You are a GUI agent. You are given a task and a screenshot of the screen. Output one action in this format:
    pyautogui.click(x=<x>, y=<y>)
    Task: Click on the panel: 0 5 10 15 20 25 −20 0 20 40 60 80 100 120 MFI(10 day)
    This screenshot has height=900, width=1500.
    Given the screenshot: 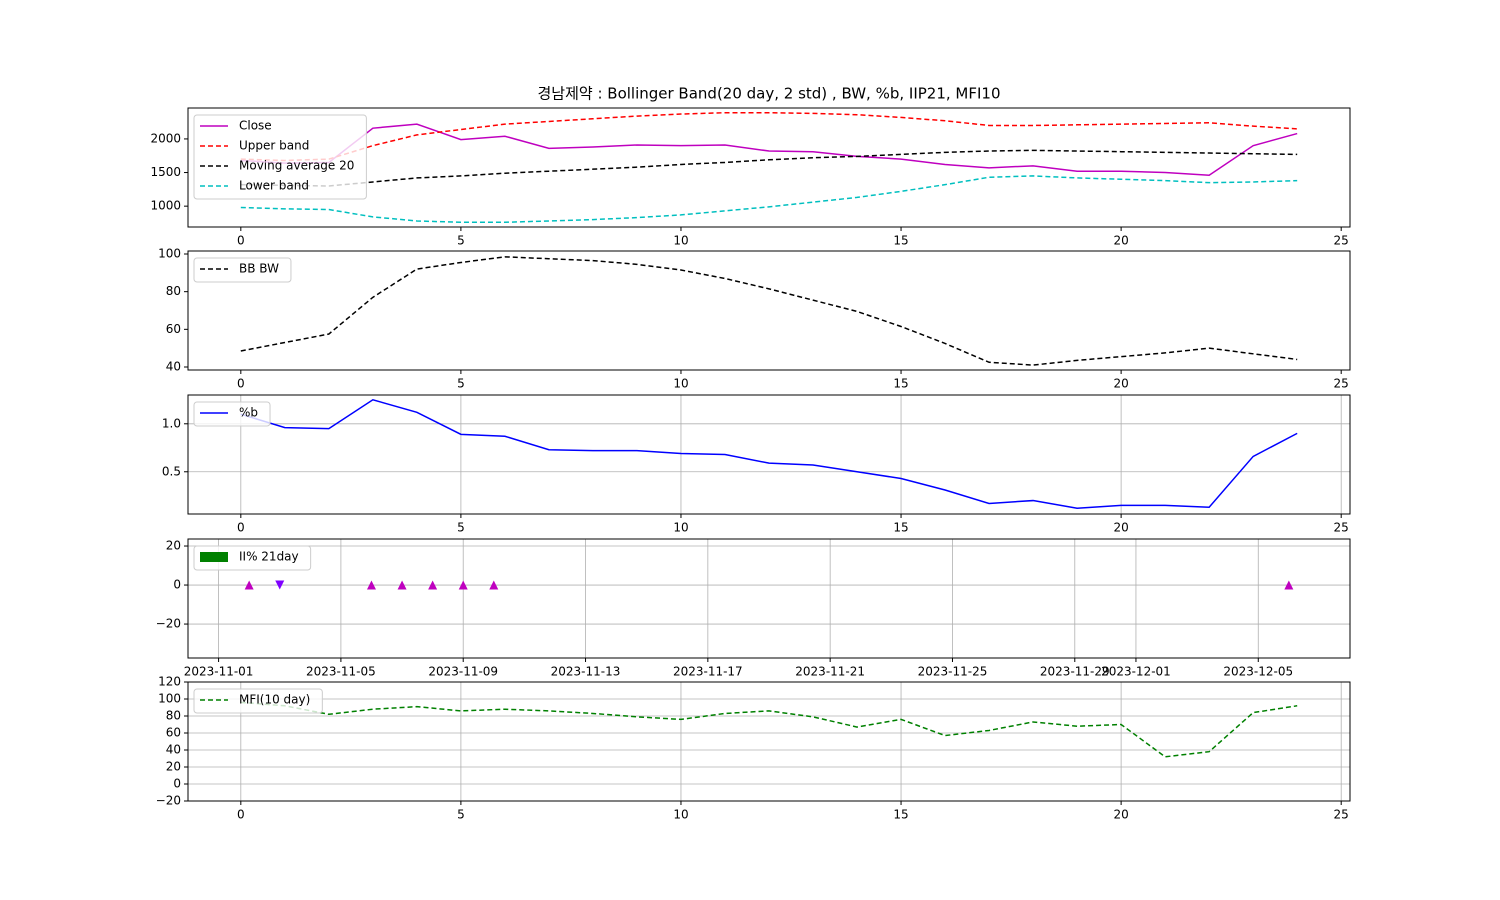 What is the action you would take?
    pyautogui.click(x=753, y=748)
    